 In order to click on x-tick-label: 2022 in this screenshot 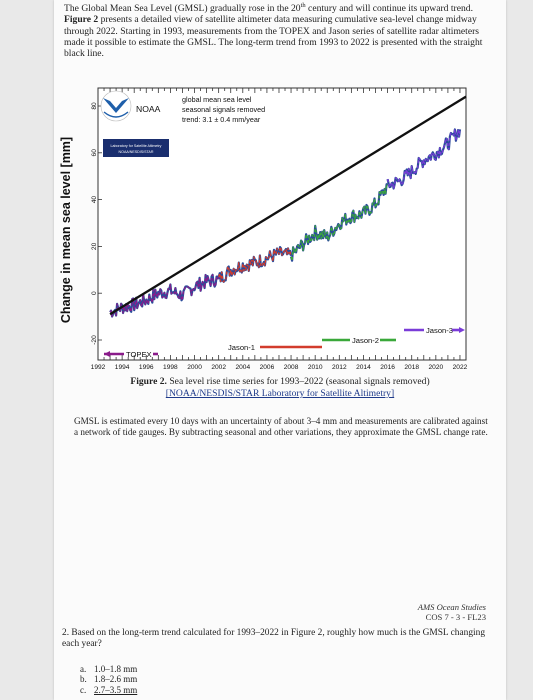, I will do `click(460, 367)`.